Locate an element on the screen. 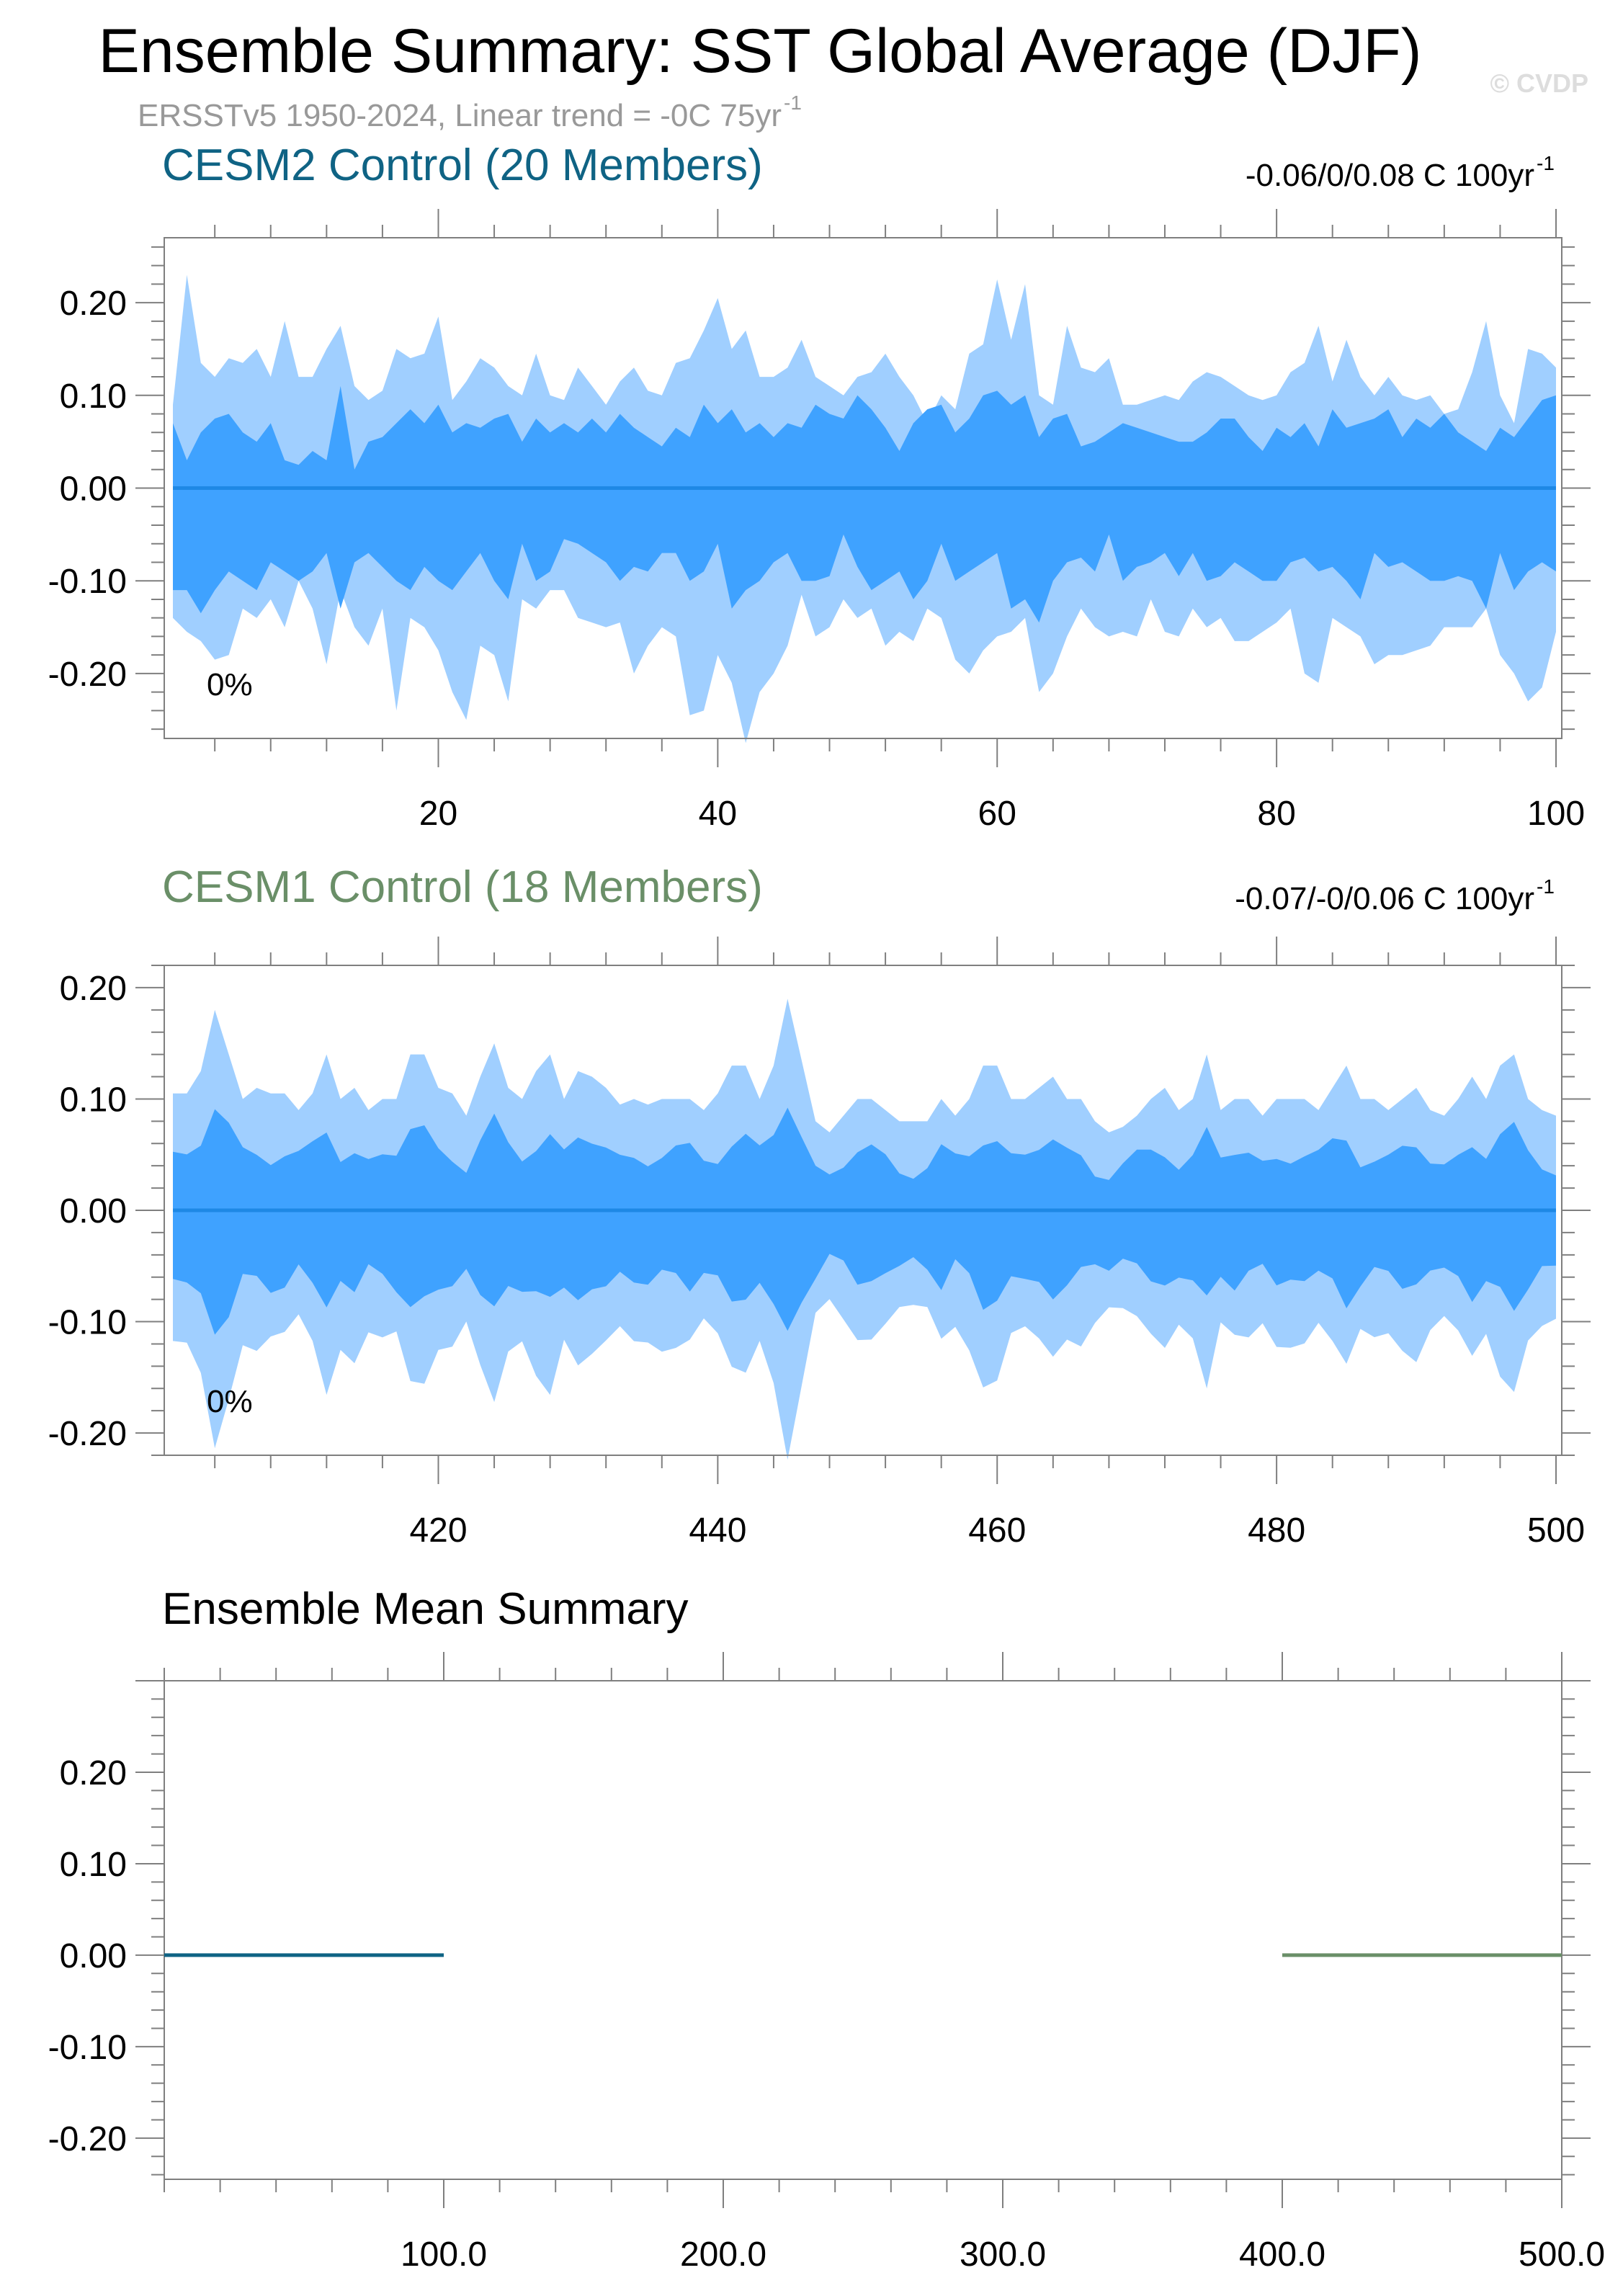 This screenshot has height=2296, width=1623. x-tick-label: 300.0 is located at coordinates (1003, 2254).